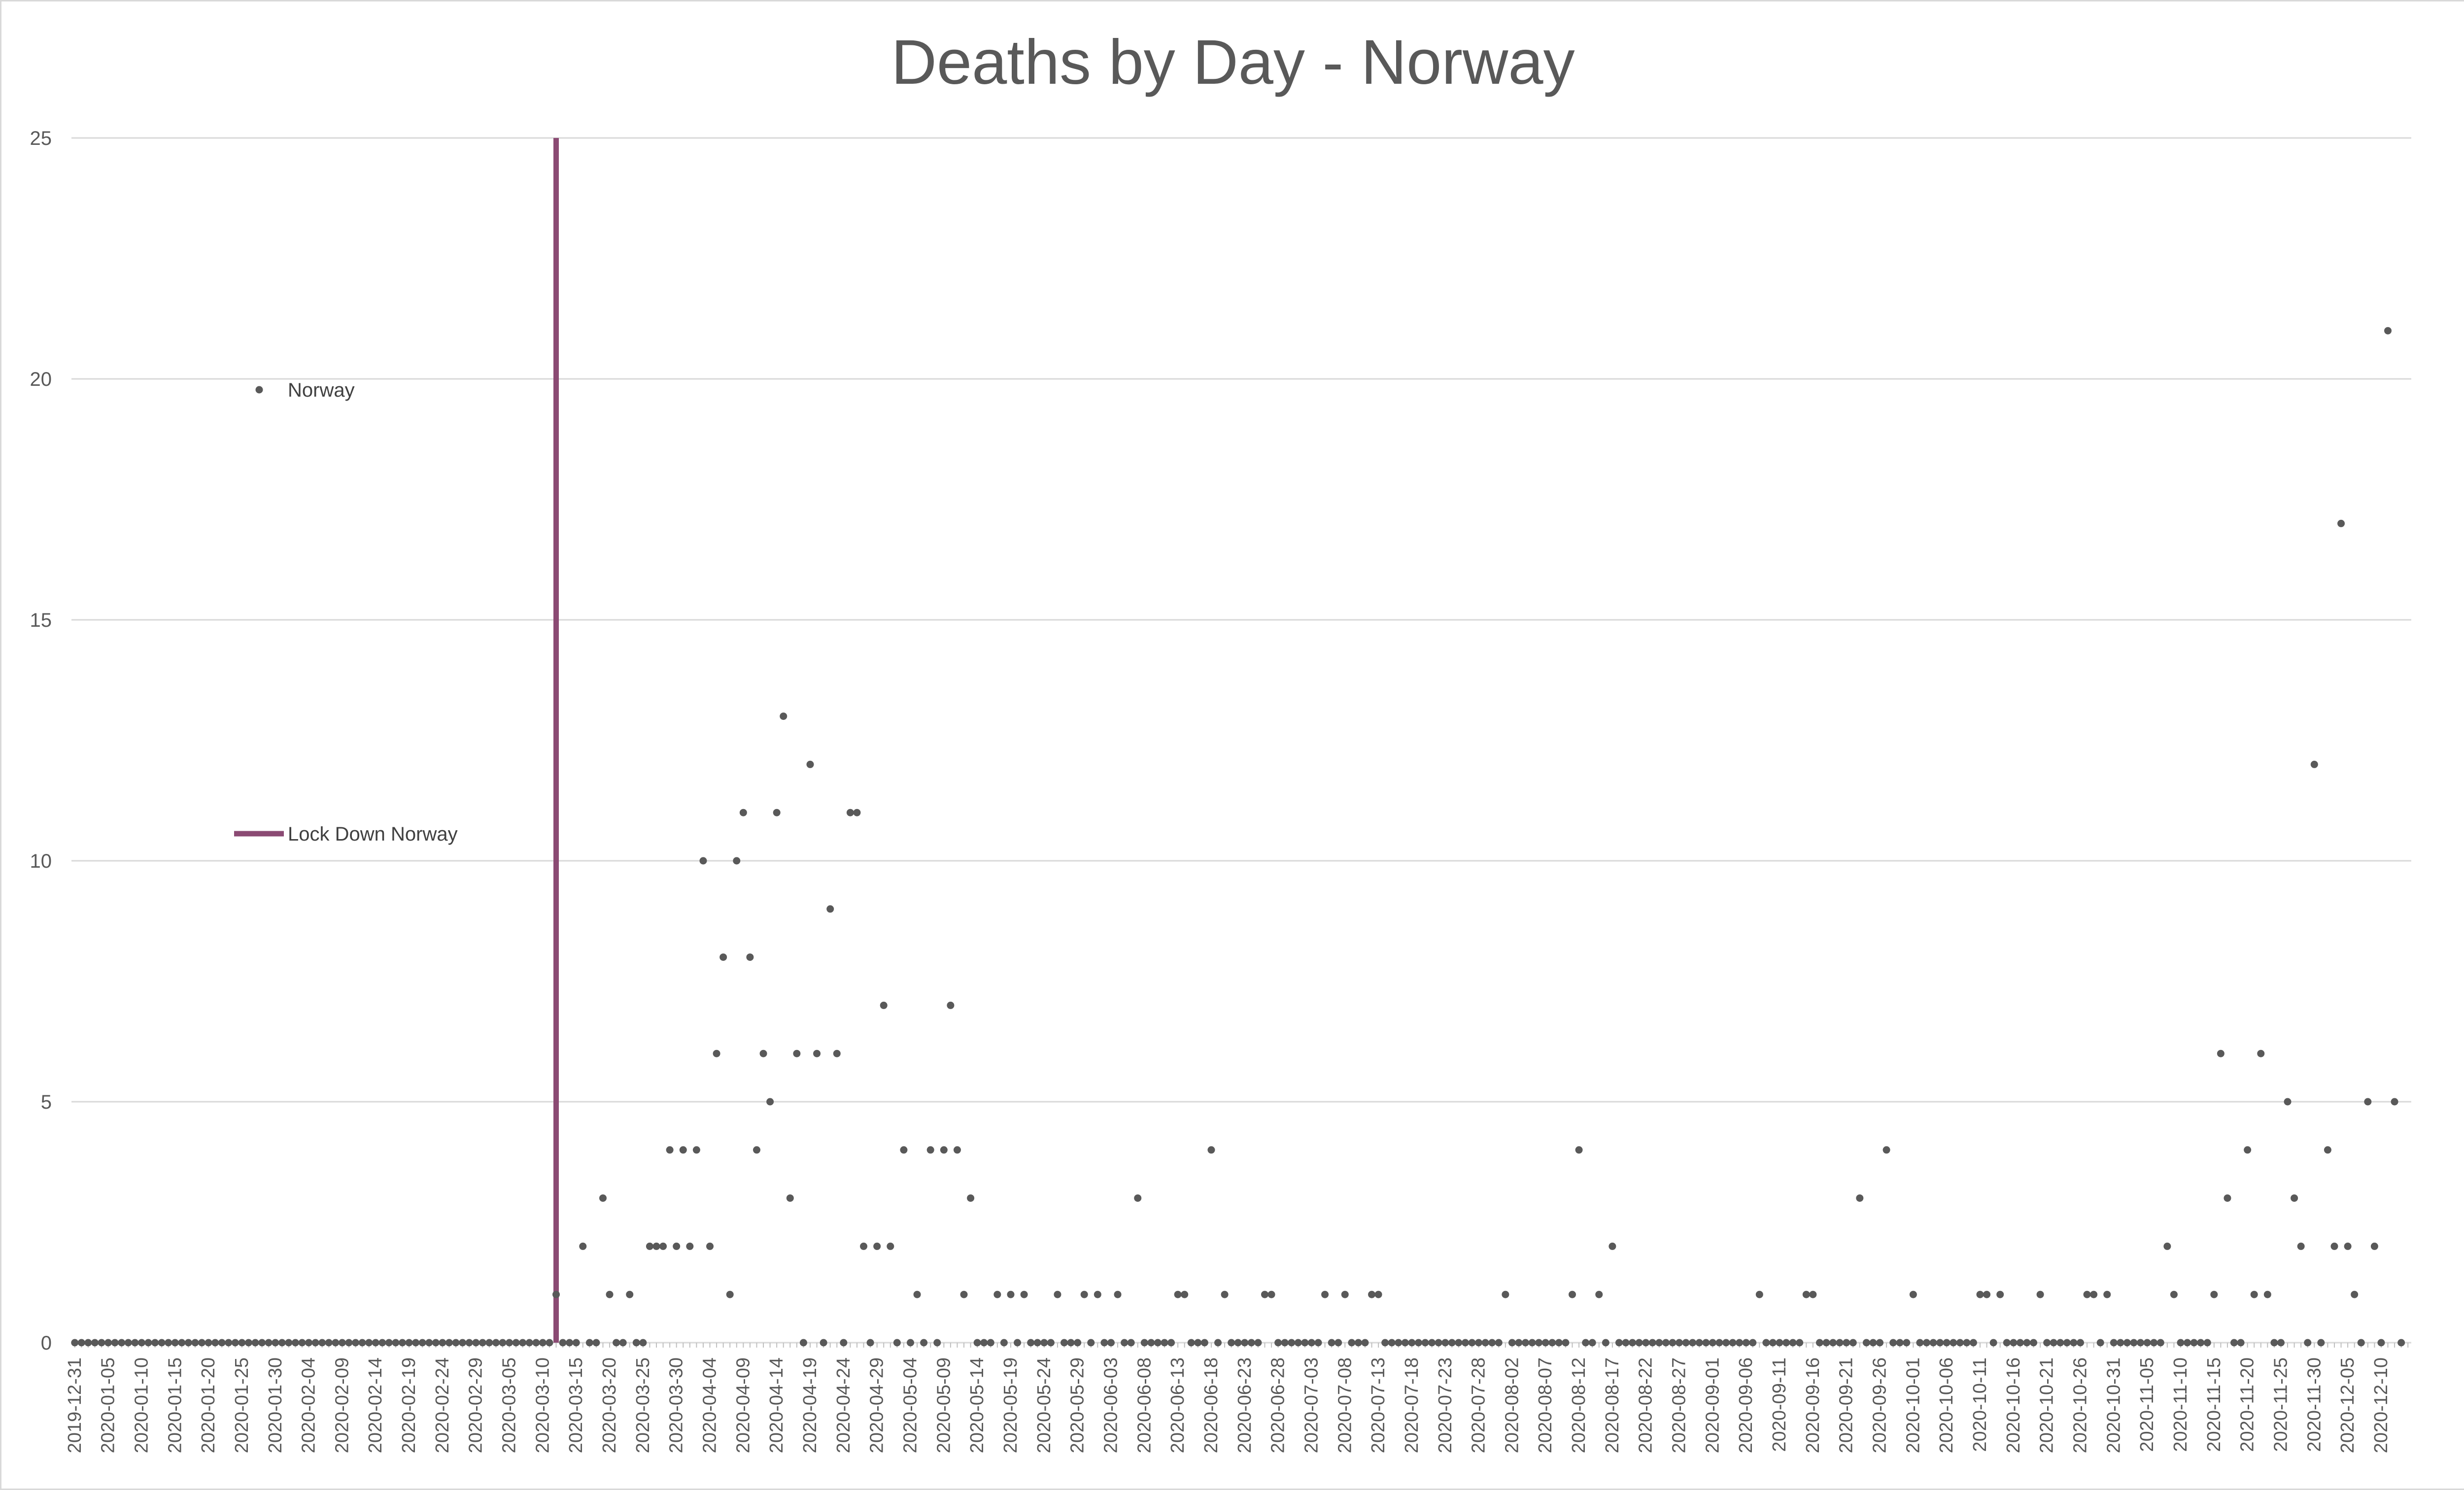  Describe the element at coordinates (41, 861) in the screenshot. I see `y-tick-label: 10` at that location.